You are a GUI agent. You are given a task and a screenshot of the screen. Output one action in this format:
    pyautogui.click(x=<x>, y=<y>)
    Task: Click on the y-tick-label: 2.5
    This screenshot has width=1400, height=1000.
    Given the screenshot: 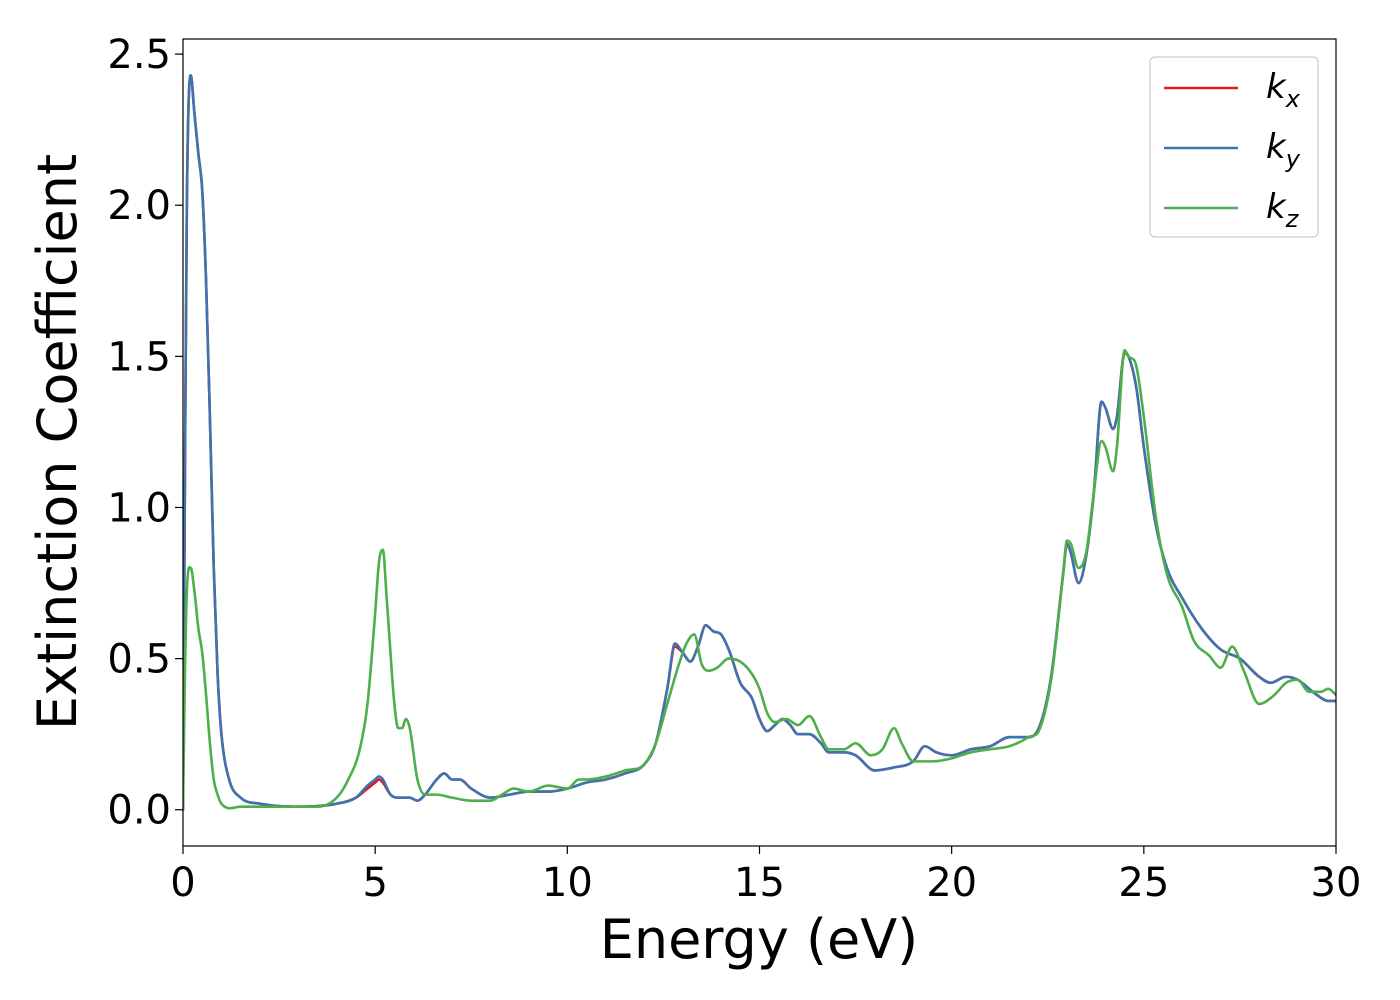 What is the action you would take?
    pyautogui.click(x=139, y=55)
    